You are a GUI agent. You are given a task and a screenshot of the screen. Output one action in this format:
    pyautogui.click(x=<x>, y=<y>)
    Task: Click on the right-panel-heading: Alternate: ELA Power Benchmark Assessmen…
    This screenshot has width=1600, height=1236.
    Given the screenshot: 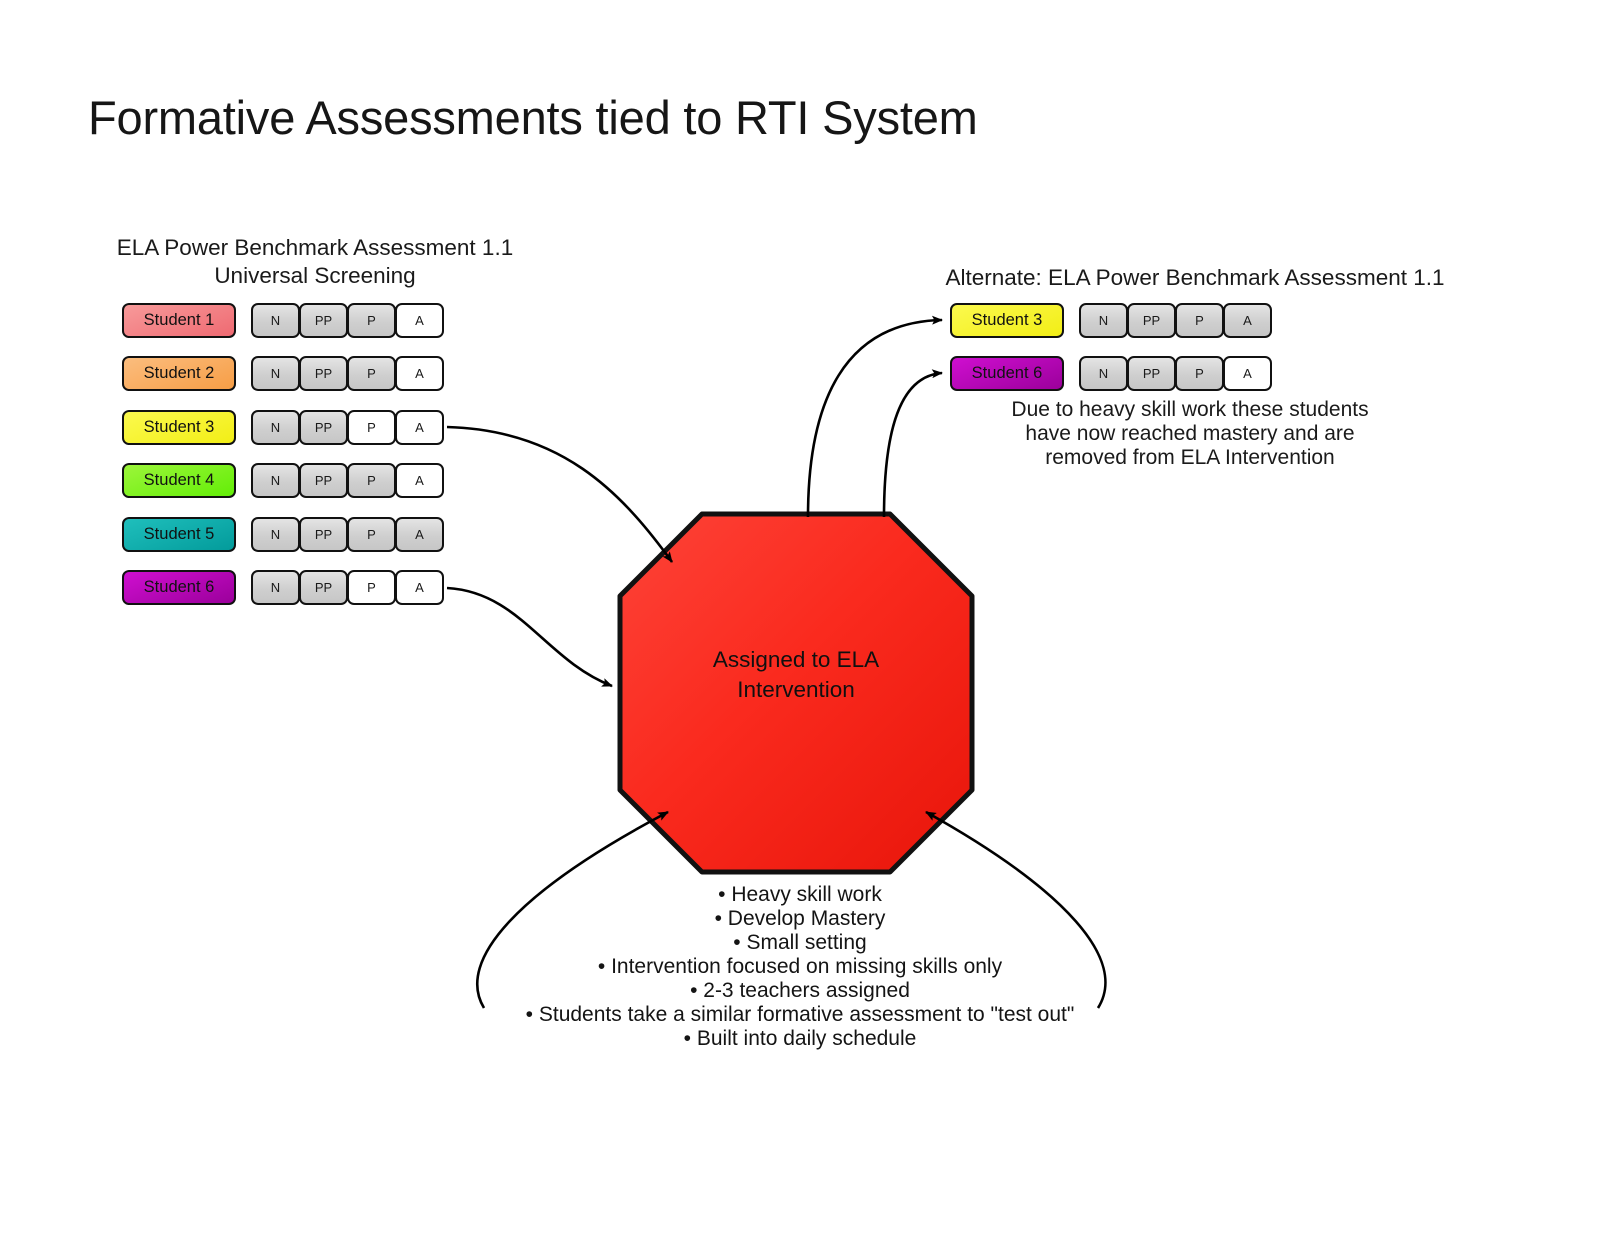 What is the action you would take?
    pyautogui.click(x=1195, y=277)
    